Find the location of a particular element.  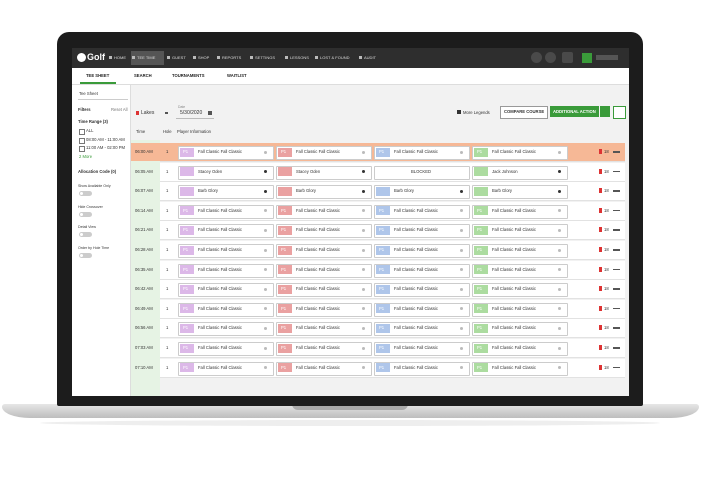

nav-item: LESSONS is located at coordinates (299, 57).